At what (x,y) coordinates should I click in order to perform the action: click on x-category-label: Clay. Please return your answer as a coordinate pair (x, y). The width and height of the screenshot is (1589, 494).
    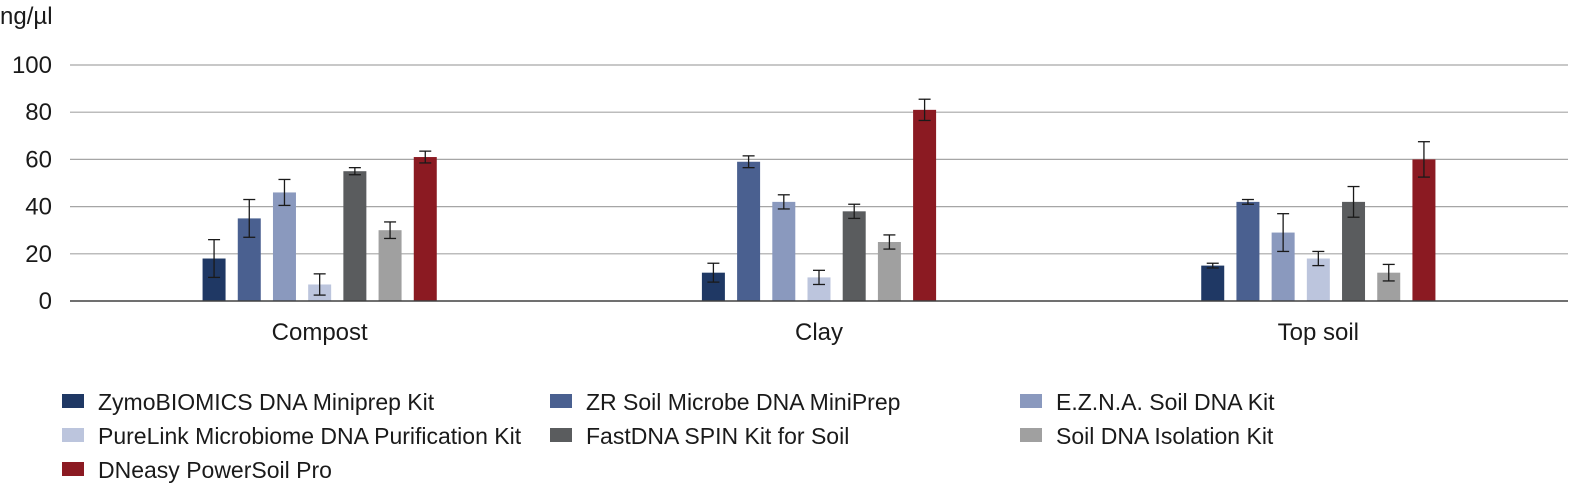
    Looking at the image, I should click on (819, 332).